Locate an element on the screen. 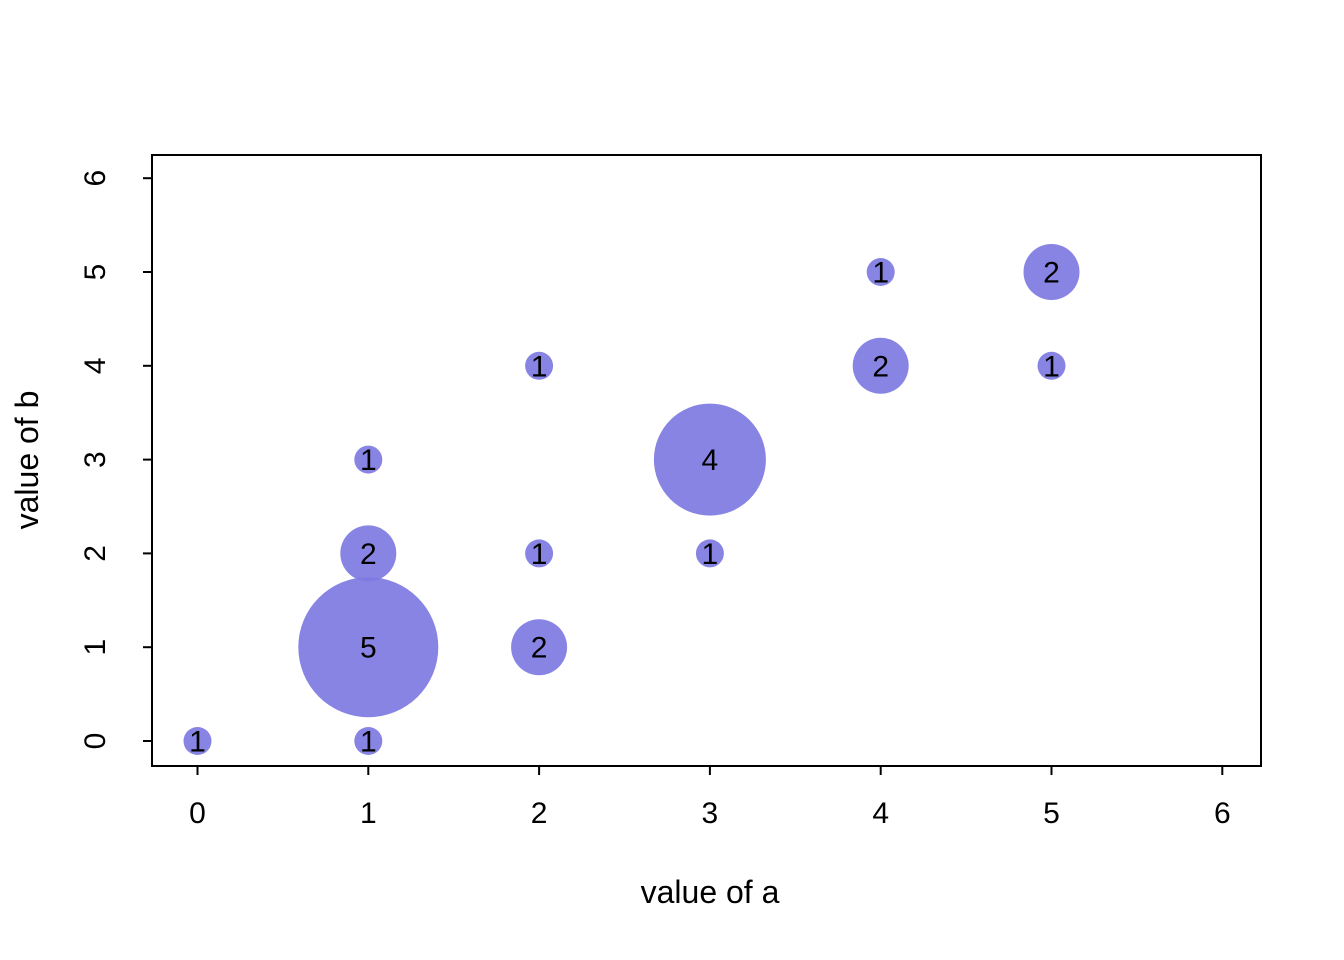 The width and height of the screenshot is (1344, 960). x-tick-label: 6 is located at coordinates (1222, 813).